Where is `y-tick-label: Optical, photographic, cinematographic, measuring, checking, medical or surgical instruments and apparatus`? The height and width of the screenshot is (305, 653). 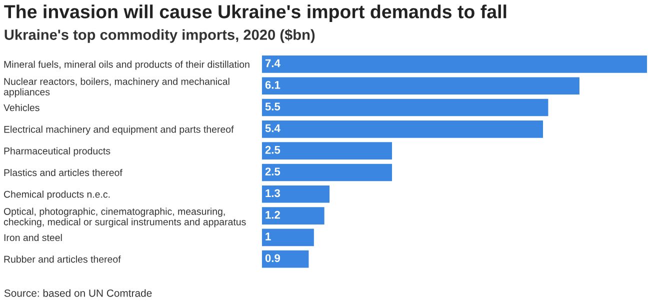 y-tick-label: Optical, photographic, cinematographic, measuring, checking, medical or surgical instruments and apparatus is located at coordinates (125, 218).